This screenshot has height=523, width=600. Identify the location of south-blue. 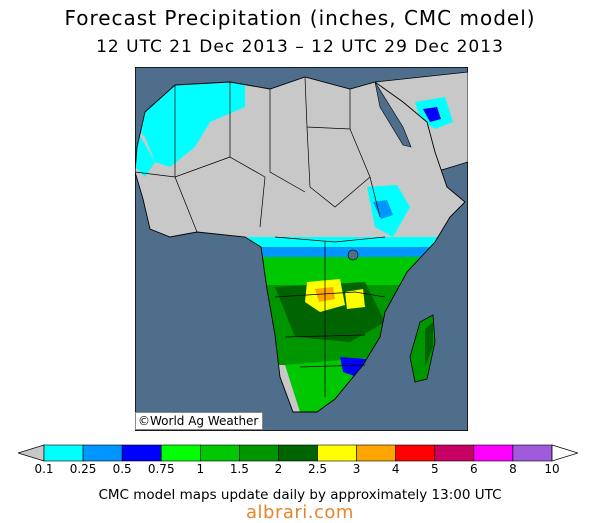
(353, 367).